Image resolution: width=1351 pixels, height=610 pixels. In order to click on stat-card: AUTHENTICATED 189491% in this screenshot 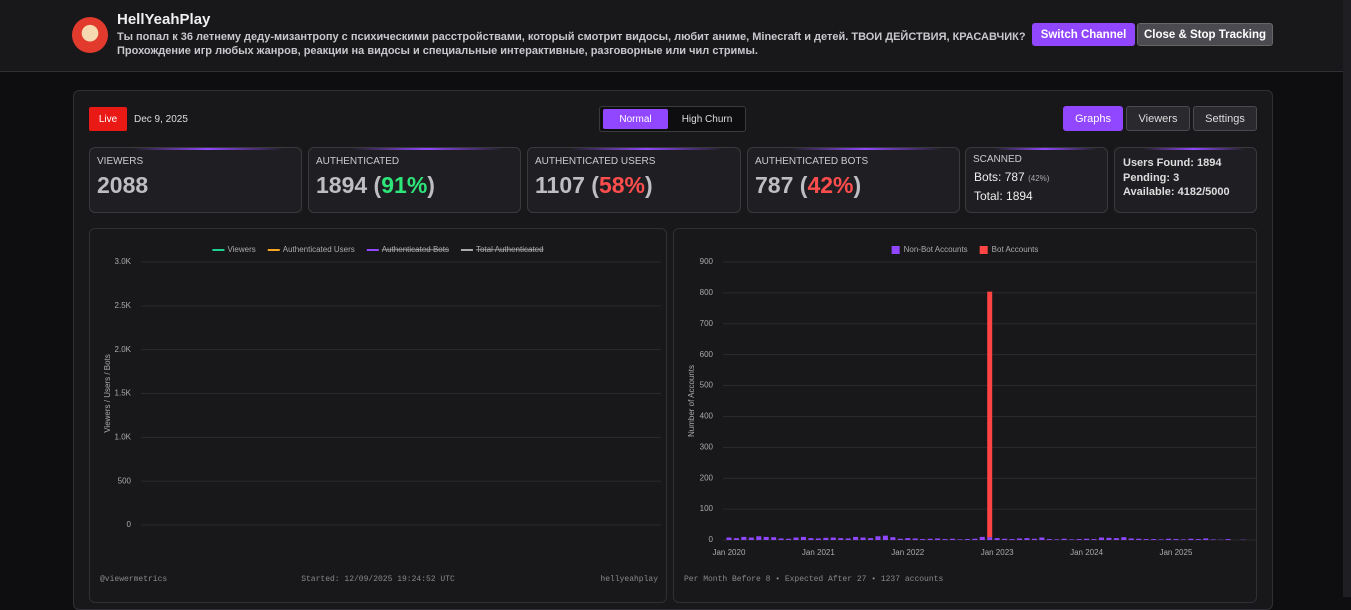, I will do `click(414, 180)`.